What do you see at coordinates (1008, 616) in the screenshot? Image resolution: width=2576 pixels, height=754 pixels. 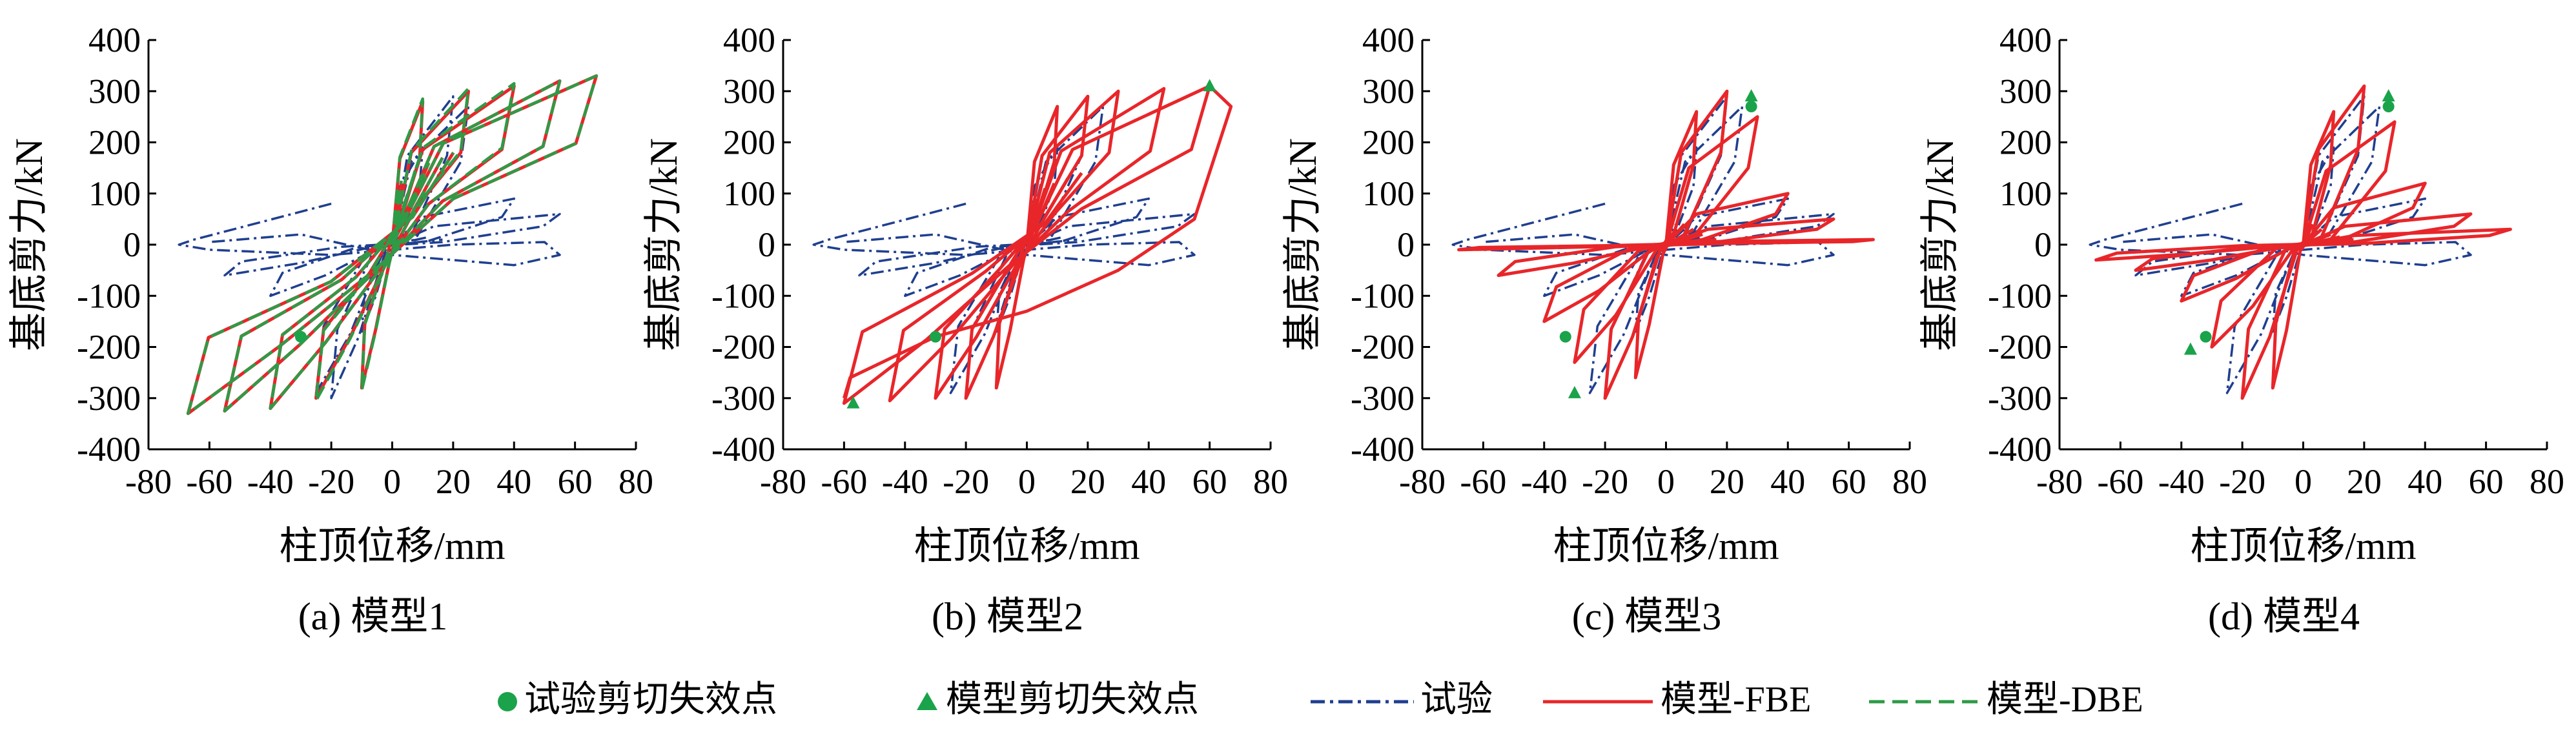 I see `panel-caption: (b) 模型2` at bounding box center [1008, 616].